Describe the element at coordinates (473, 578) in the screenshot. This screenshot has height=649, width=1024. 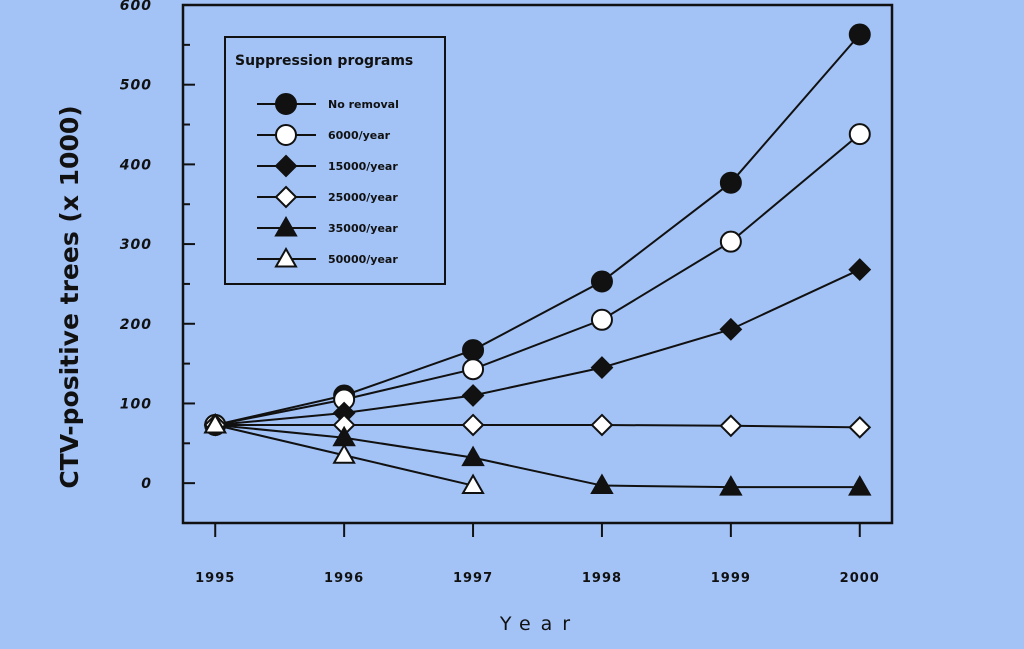
I see `x-tick-label: 1997` at that location.